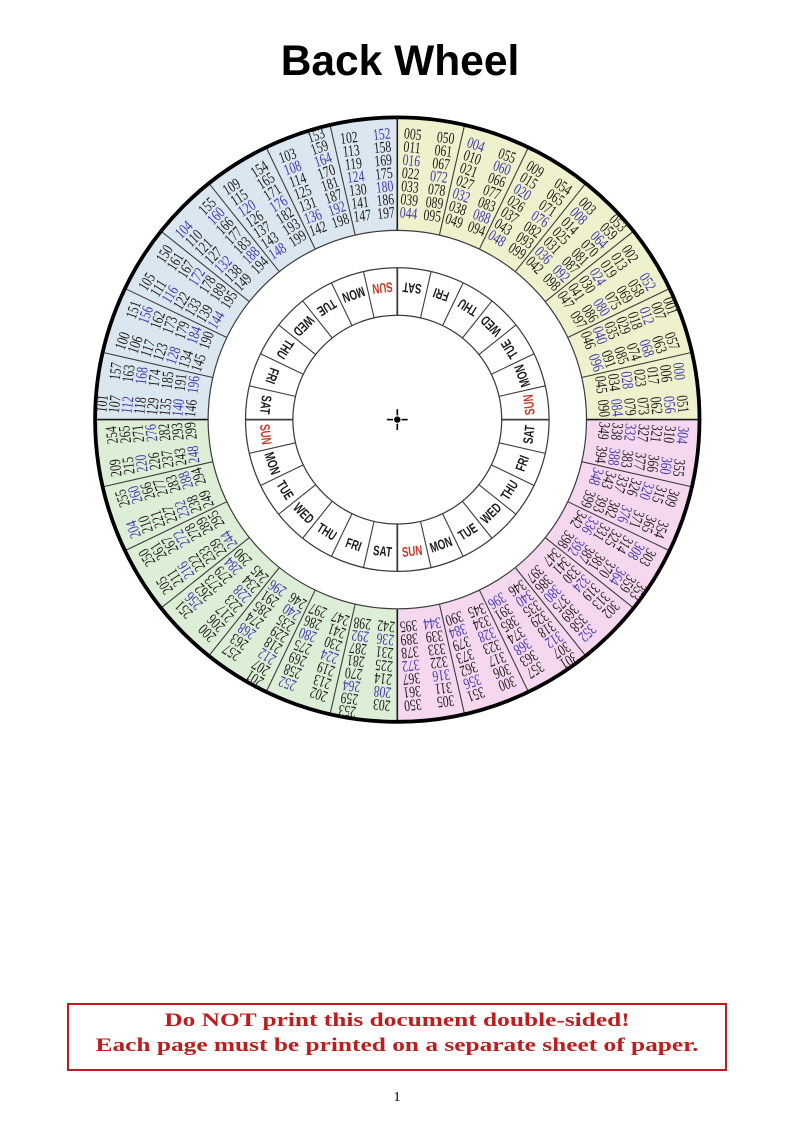 This screenshot has height=1123, width=794. What do you see at coordinates (509, 623) in the screenshot?
I see `svg-text: 385` at bounding box center [509, 623].